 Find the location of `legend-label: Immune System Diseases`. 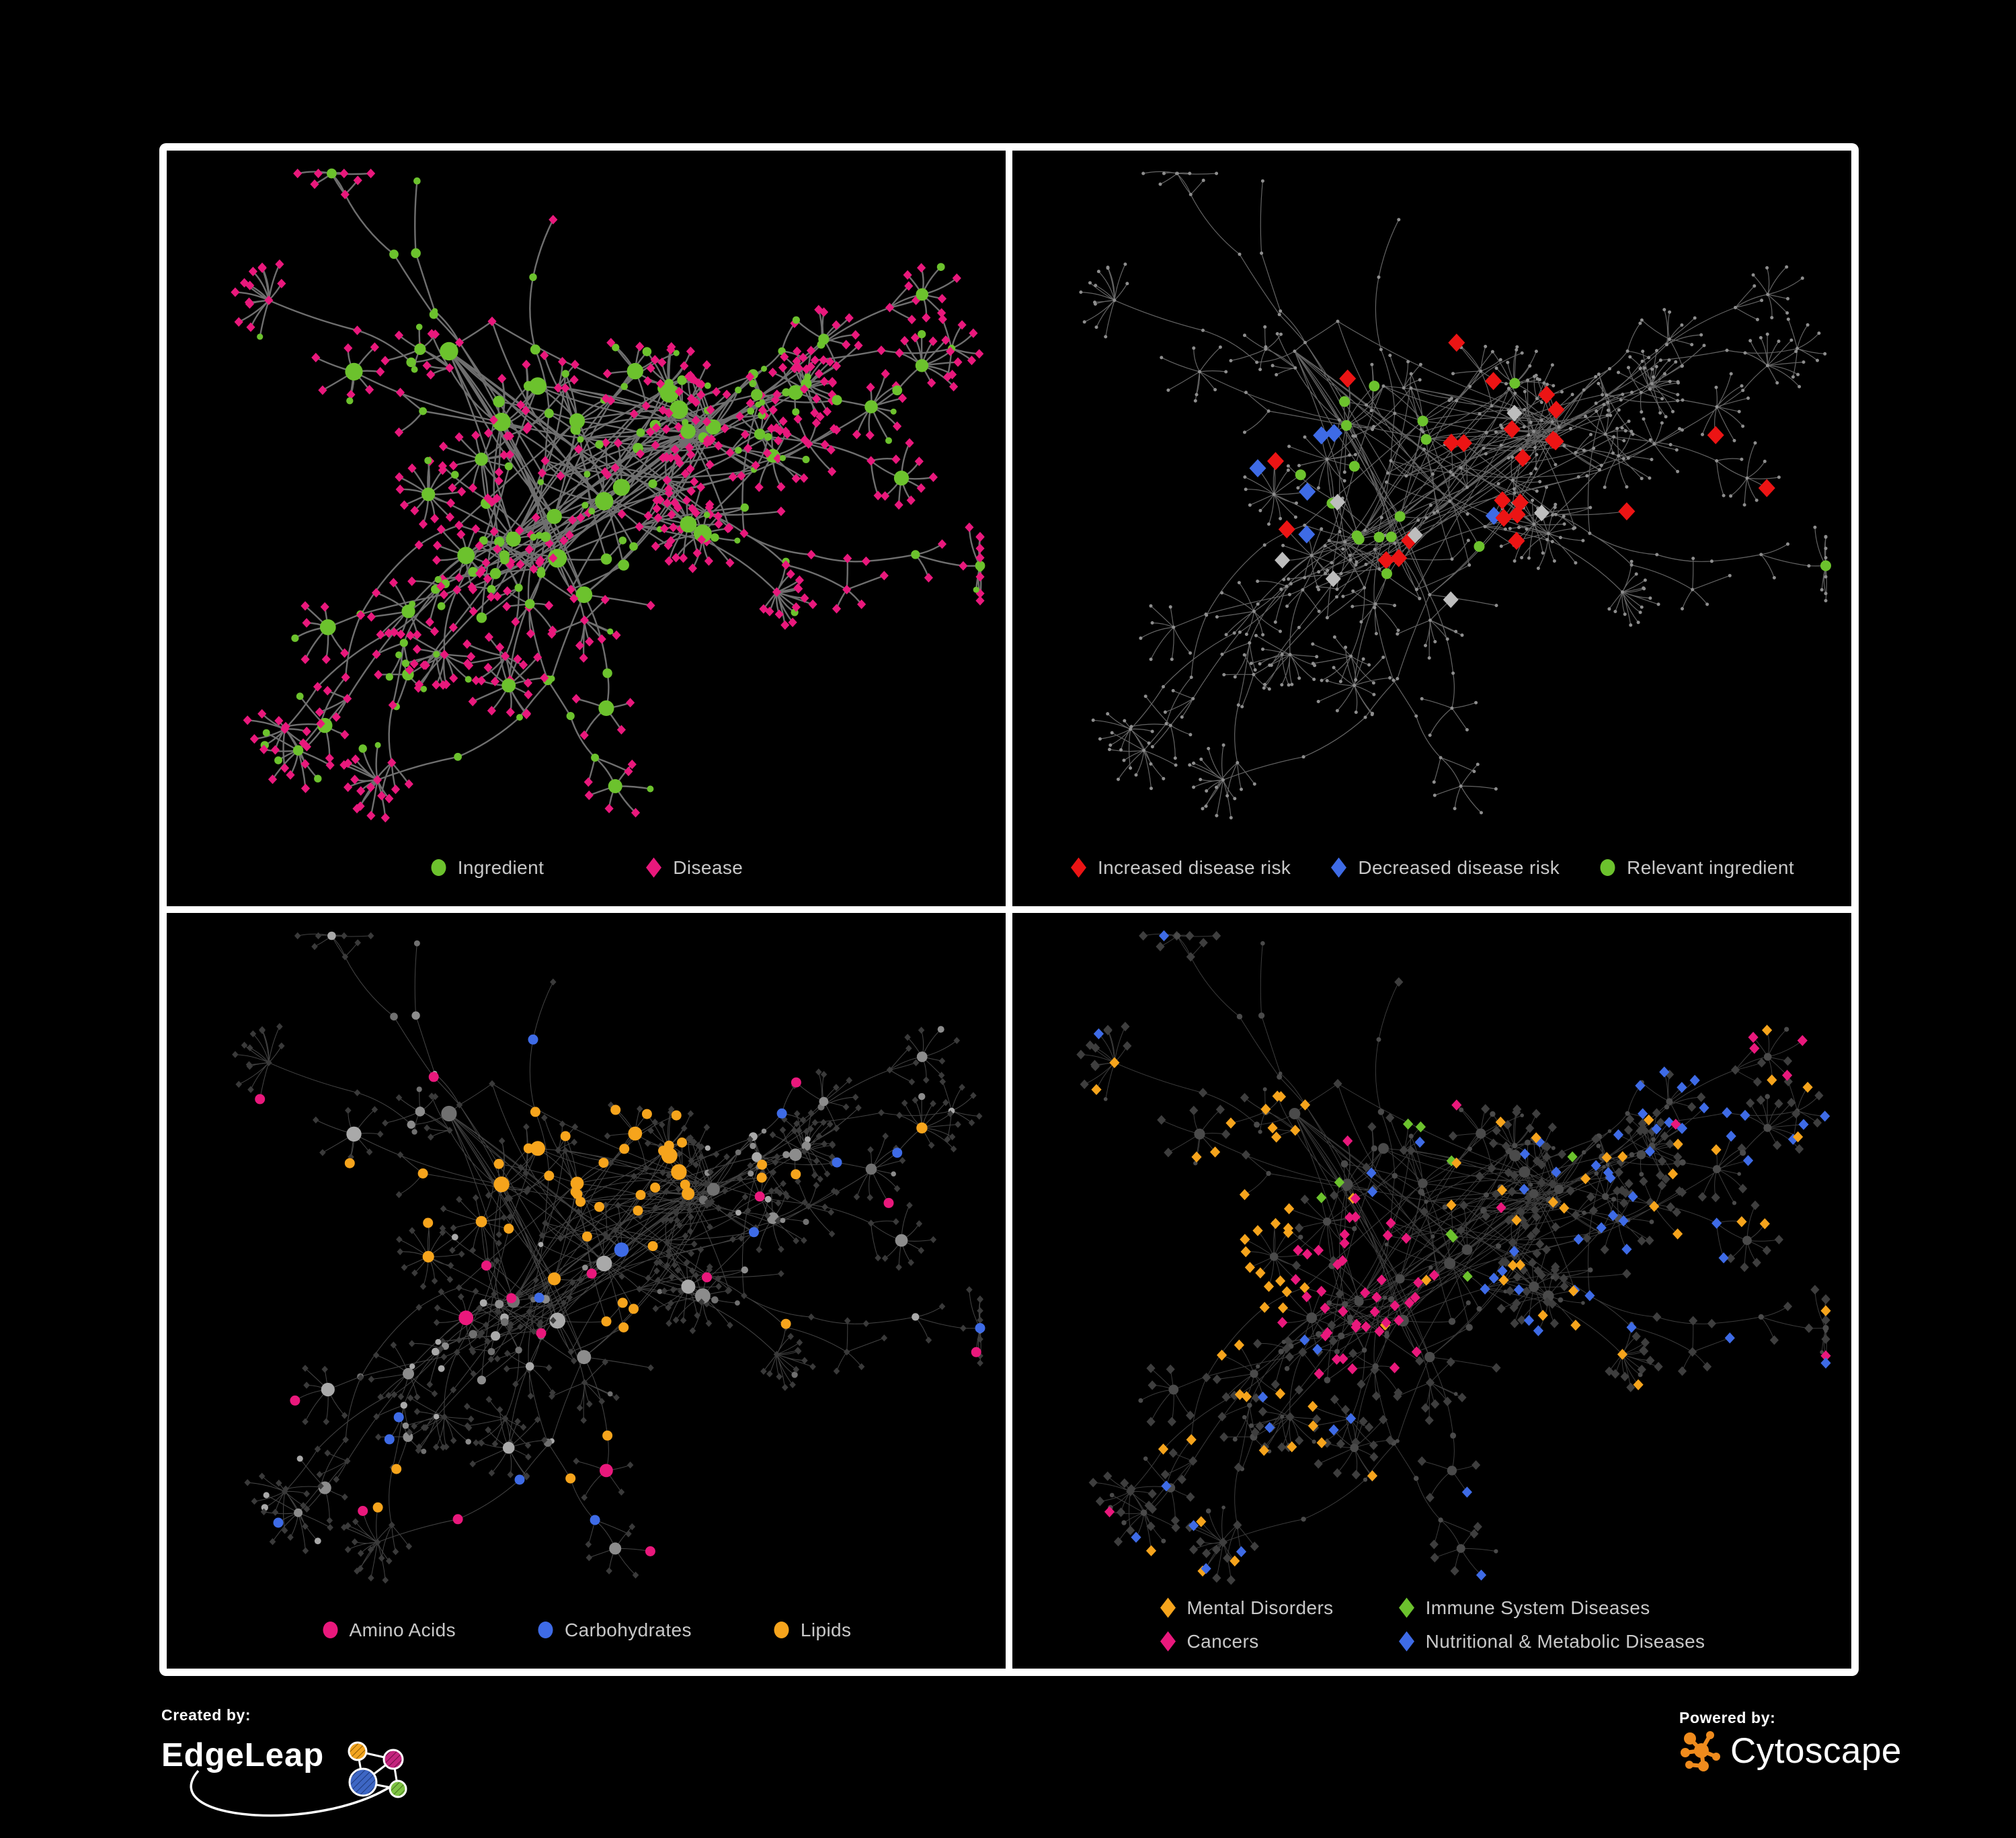

legend-label: Immune System Diseases is located at coordinates (1537, 1608).